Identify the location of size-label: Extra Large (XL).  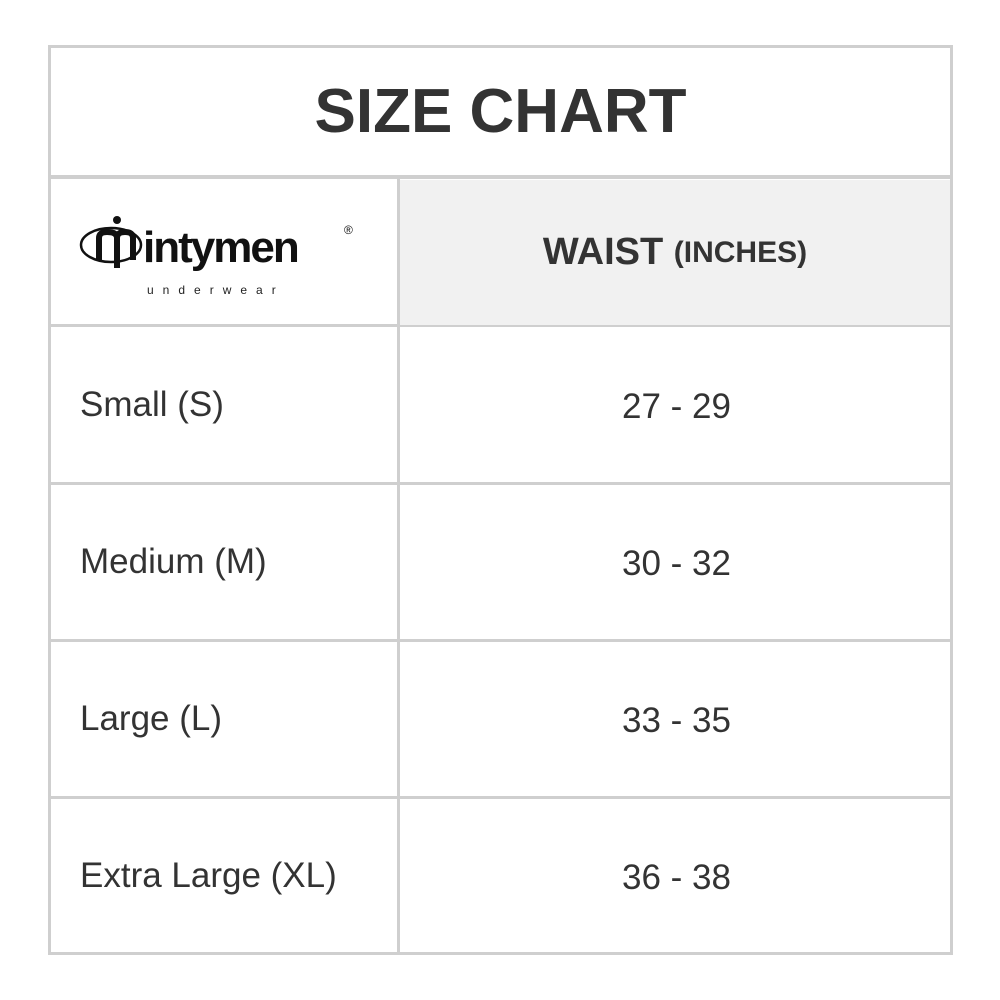
(208, 875).